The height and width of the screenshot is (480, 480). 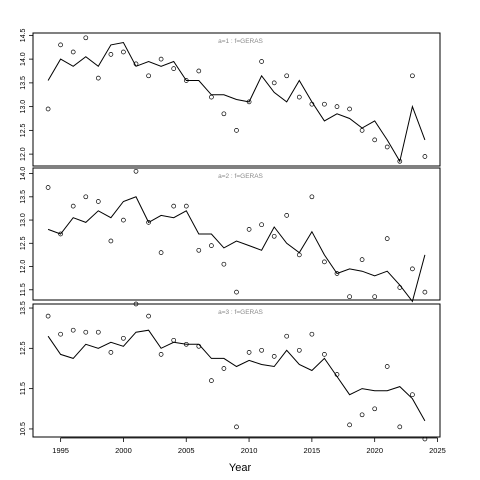 I want to click on y-tick-label: 14.5, so click(x=23, y=35).